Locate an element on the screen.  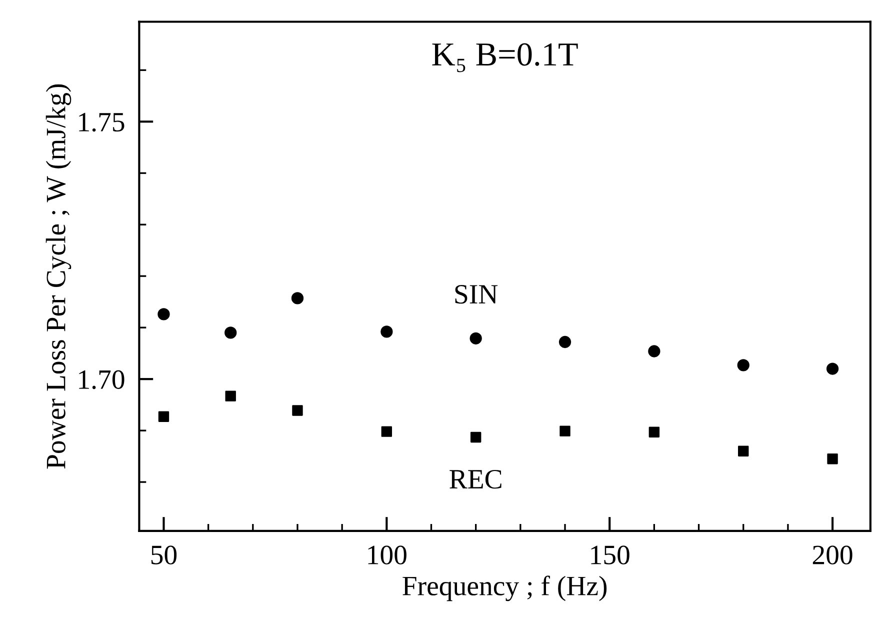
series-label: SIN is located at coordinates (476, 294).